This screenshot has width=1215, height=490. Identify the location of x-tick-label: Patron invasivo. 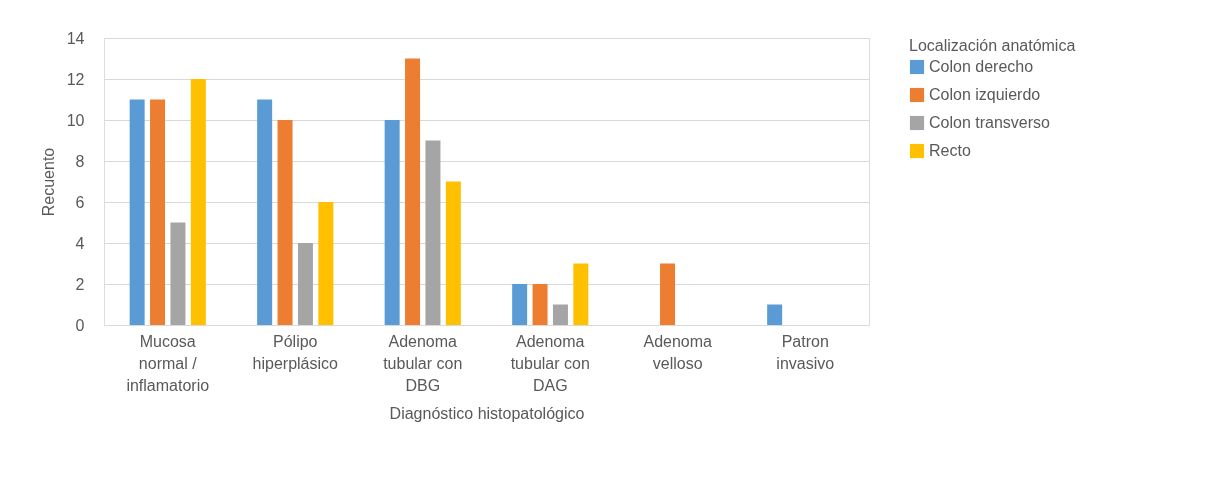
(805, 352).